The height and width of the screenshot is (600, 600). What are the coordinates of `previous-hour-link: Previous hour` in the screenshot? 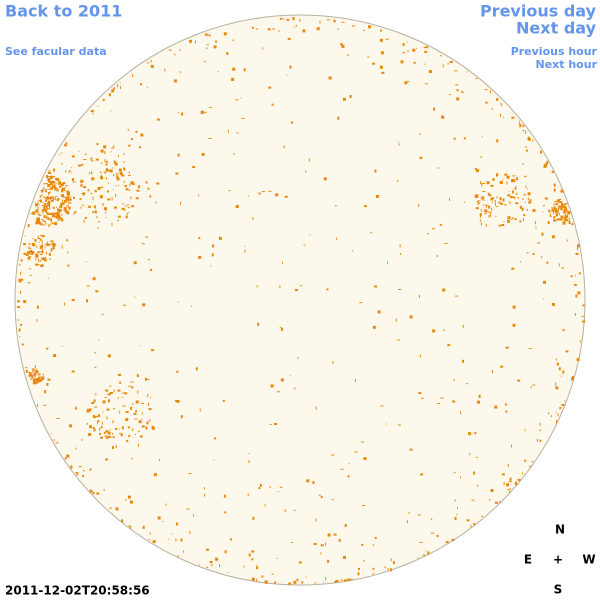 It's located at (554, 51).